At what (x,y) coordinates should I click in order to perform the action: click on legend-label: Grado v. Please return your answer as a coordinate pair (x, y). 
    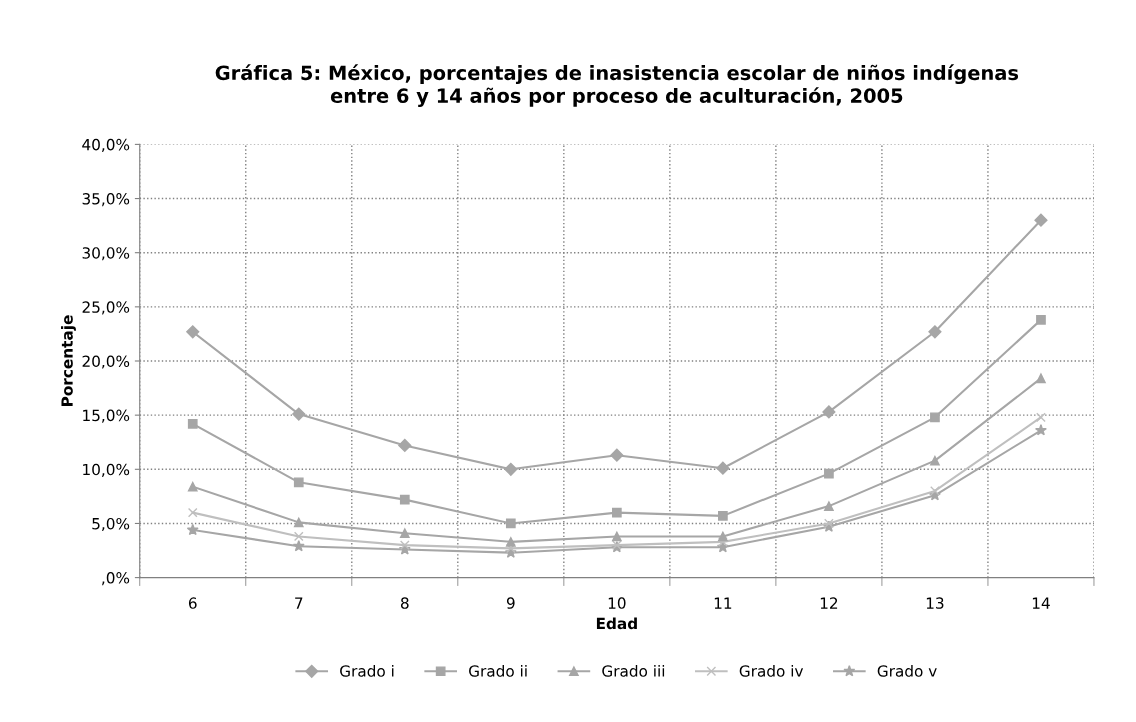
    Looking at the image, I should click on (907, 670).